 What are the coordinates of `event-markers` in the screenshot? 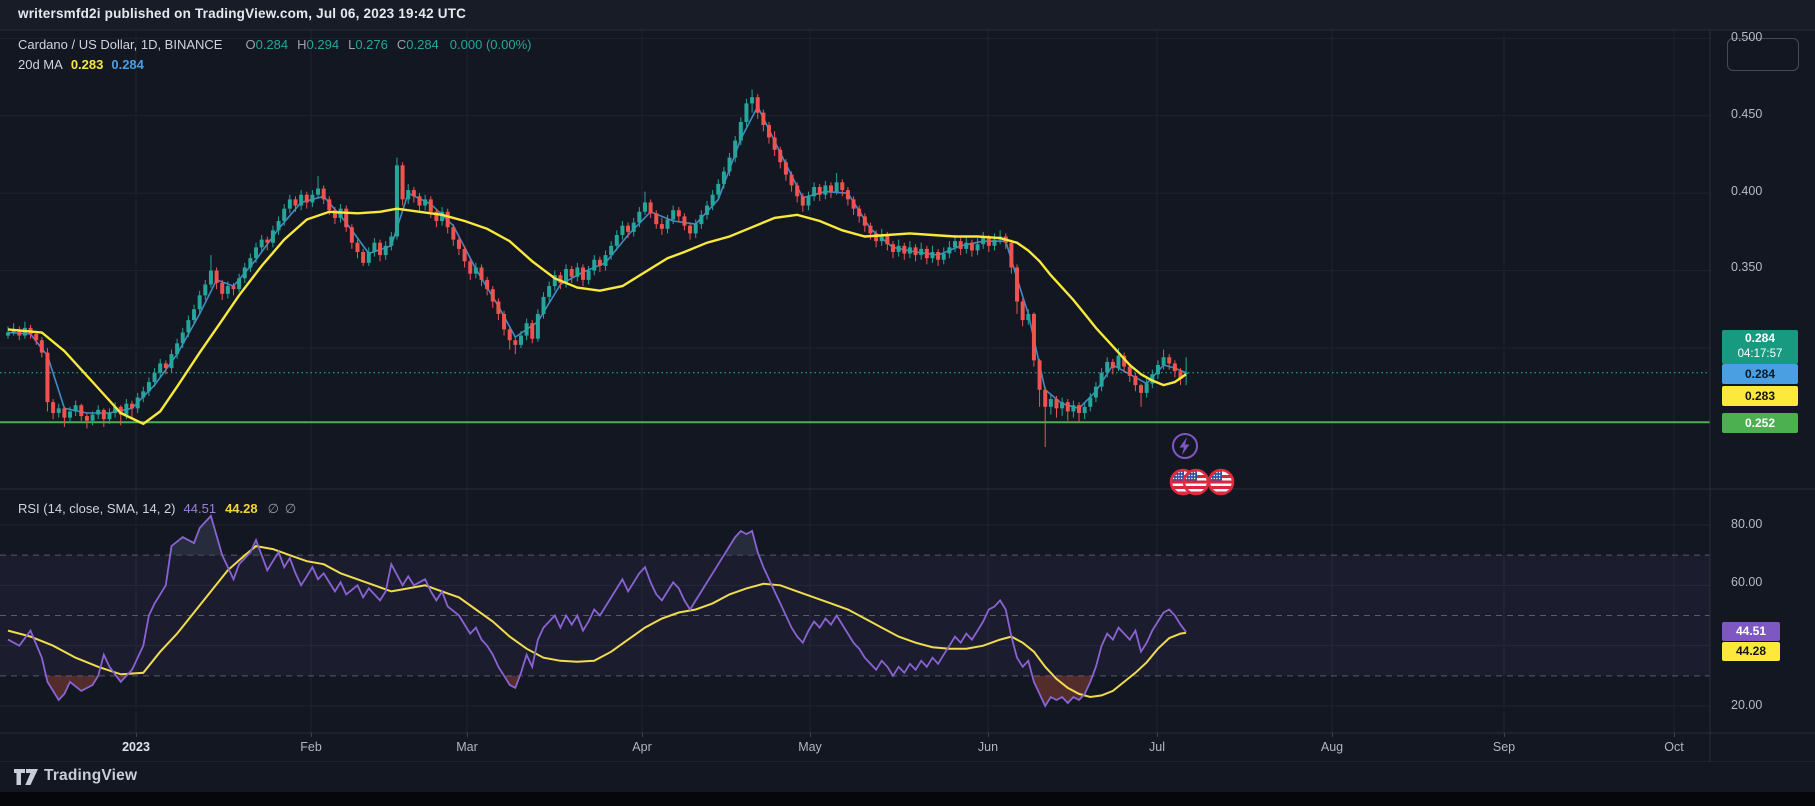 It's located at (1202, 464).